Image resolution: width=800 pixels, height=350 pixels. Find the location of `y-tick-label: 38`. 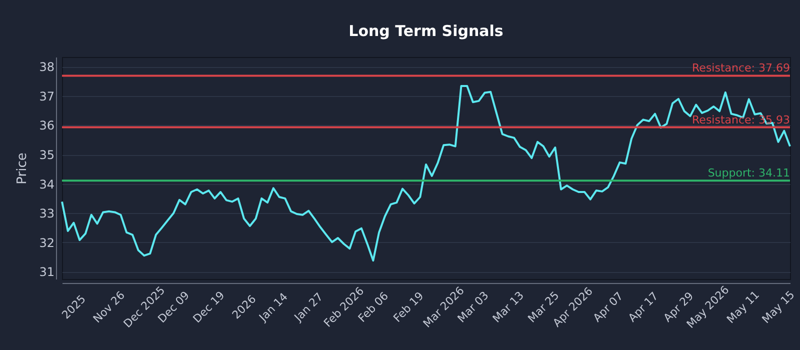

y-tick-label: 38 is located at coordinates (46, 67).